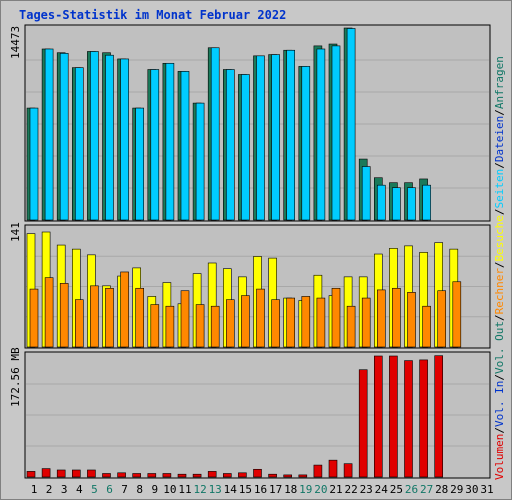 The width and height of the screenshot is (512, 500). What do you see at coordinates (290, 489) in the screenshot?
I see `x-tick-label-day-18: 18` at bounding box center [290, 489].